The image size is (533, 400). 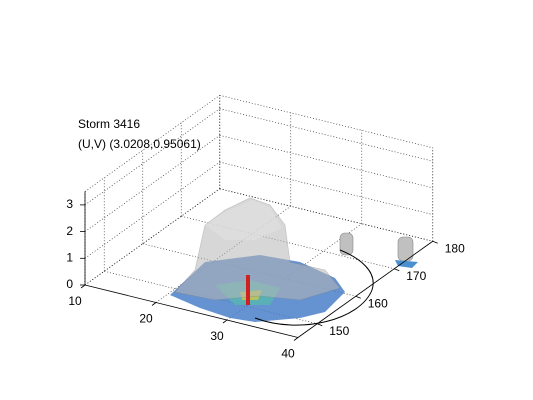 What do you see at coordinates (69, 257) in the screenshot?
I see `z-tick-label: 1` at bounding box center [69, 257].